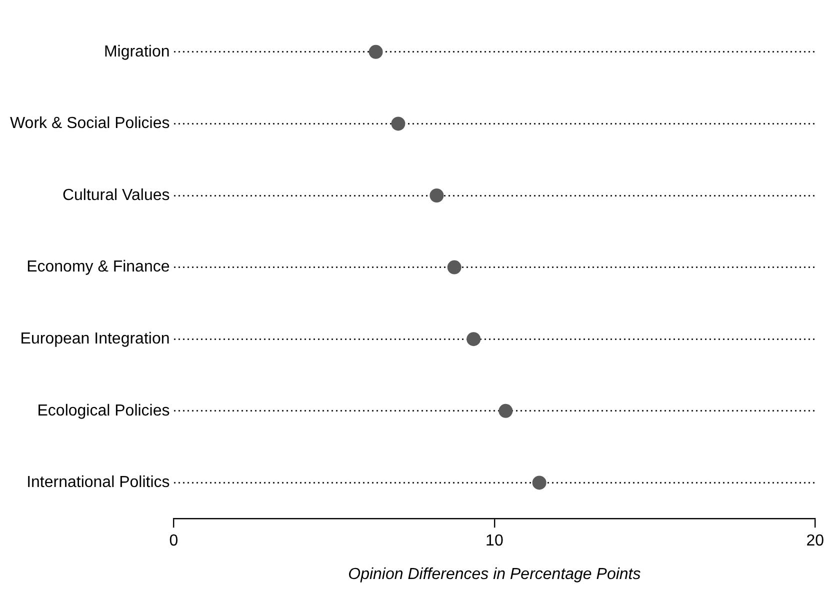  What do you see at coordinates (103, 411) in the screenshot?
I see `y-tick-label: Ecological Policies` at bounding box center [103, 411].